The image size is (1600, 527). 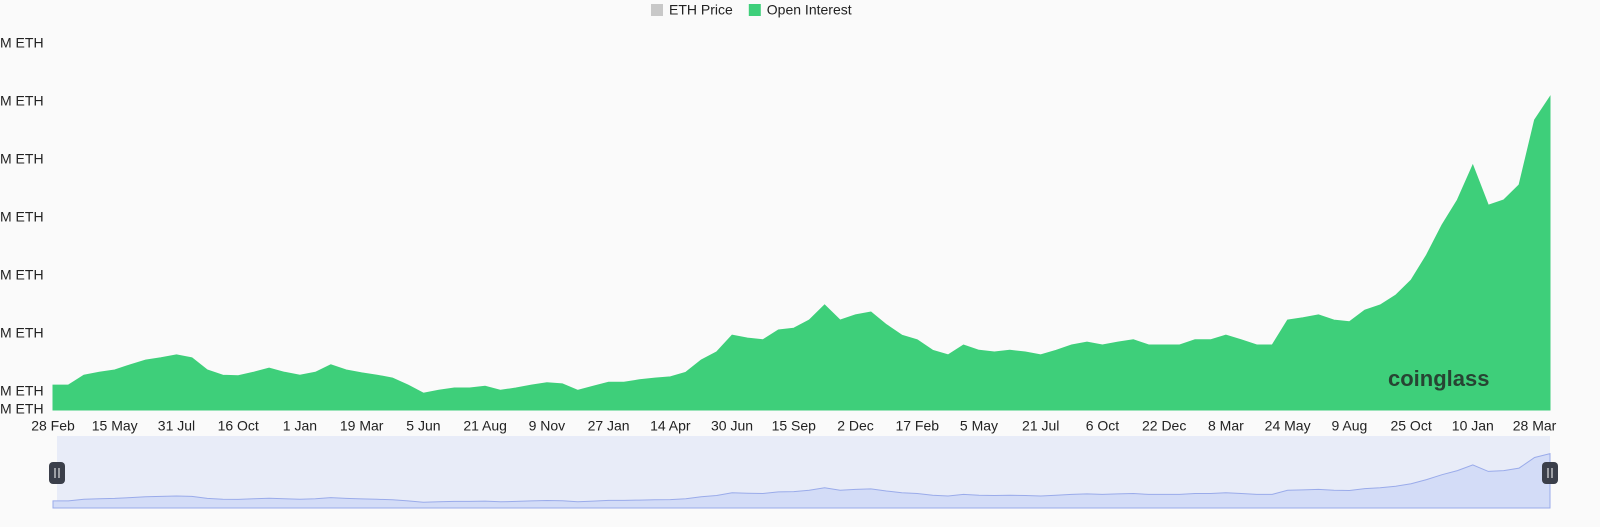 I want to click on x-tick-label: 9 Nov, so click(x=547, y=426).